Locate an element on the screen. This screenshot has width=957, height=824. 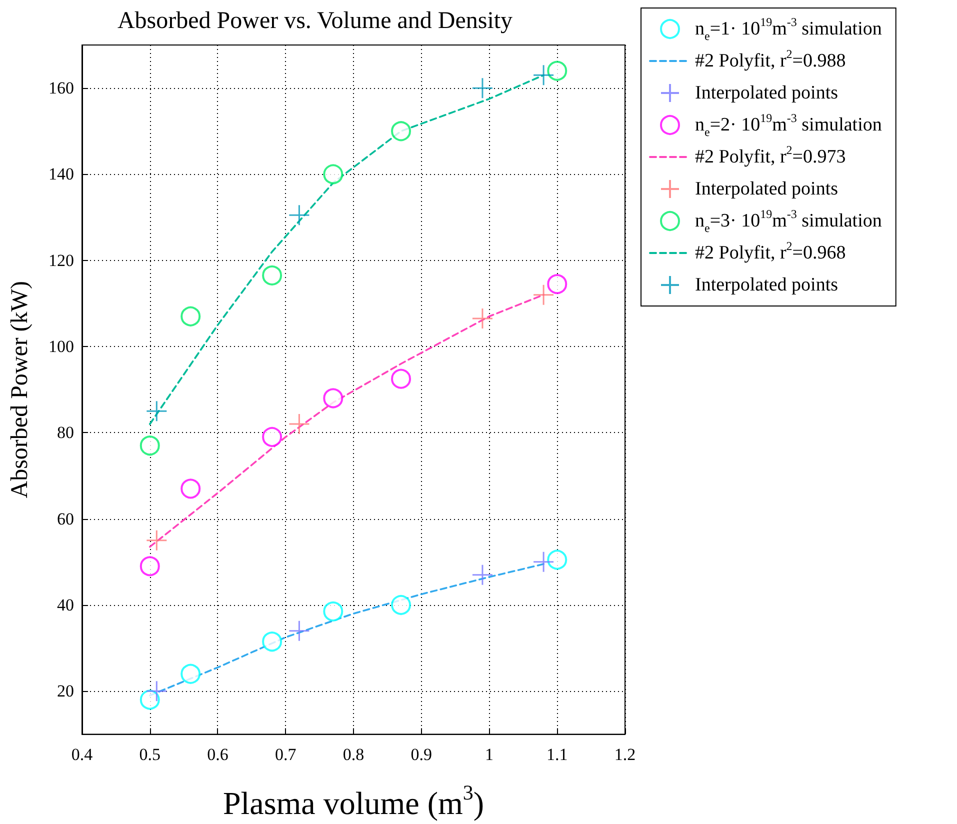
x-tick-label: 0.5 is located at coordinates (149, 754).